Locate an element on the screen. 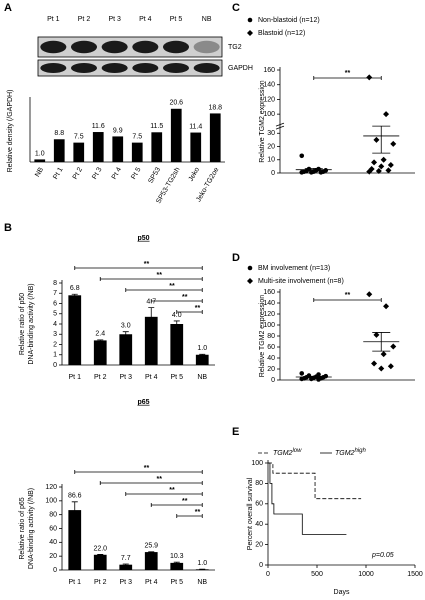 The width and height of the screenshot is (425, 600). legend-superscript: low is located at coordinates (297, 451).